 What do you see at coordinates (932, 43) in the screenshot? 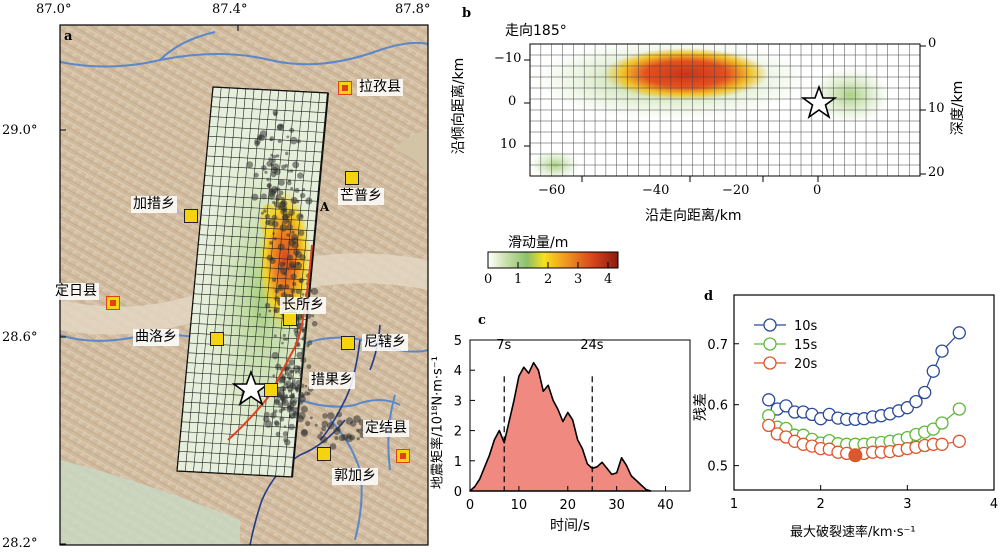
I see `y-tick: 0` at bounding box center [932, 43].